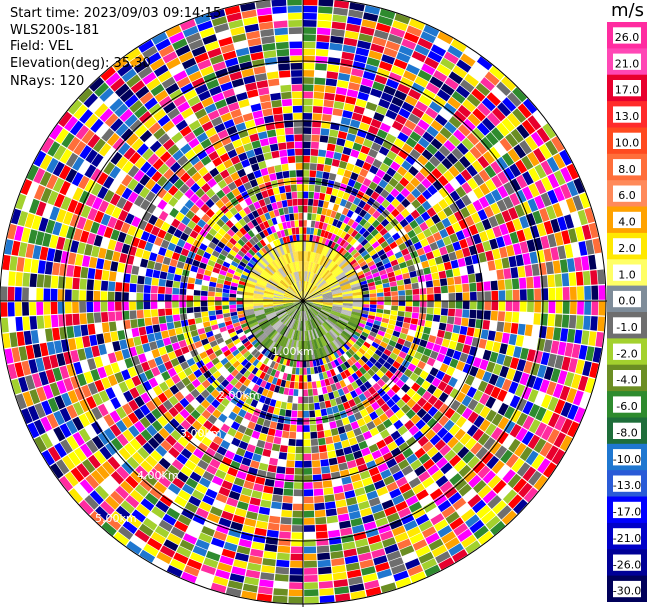 The width and height of the screenshot is (647, 607). What do you see at coordinates (47, 81) in the screenshot?
I see `nrays-text: NRays: 120` at bounding box center [47, 81].